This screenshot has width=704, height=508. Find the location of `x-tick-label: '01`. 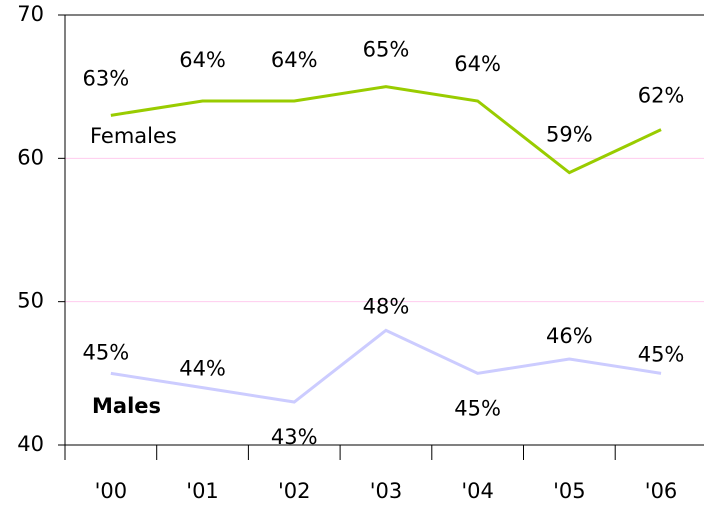

x-tick-label: '01 is located at coordinates (202, 491).